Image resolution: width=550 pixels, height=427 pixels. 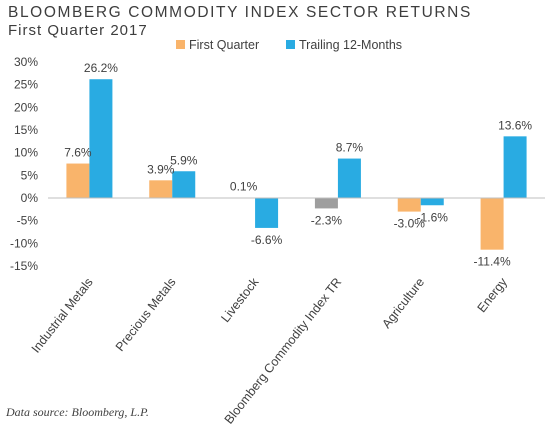 What do you see at coordinates (26, 153) in the screenshot?
I see `y-tick-label: 10%` at bounding box center [26, 153].